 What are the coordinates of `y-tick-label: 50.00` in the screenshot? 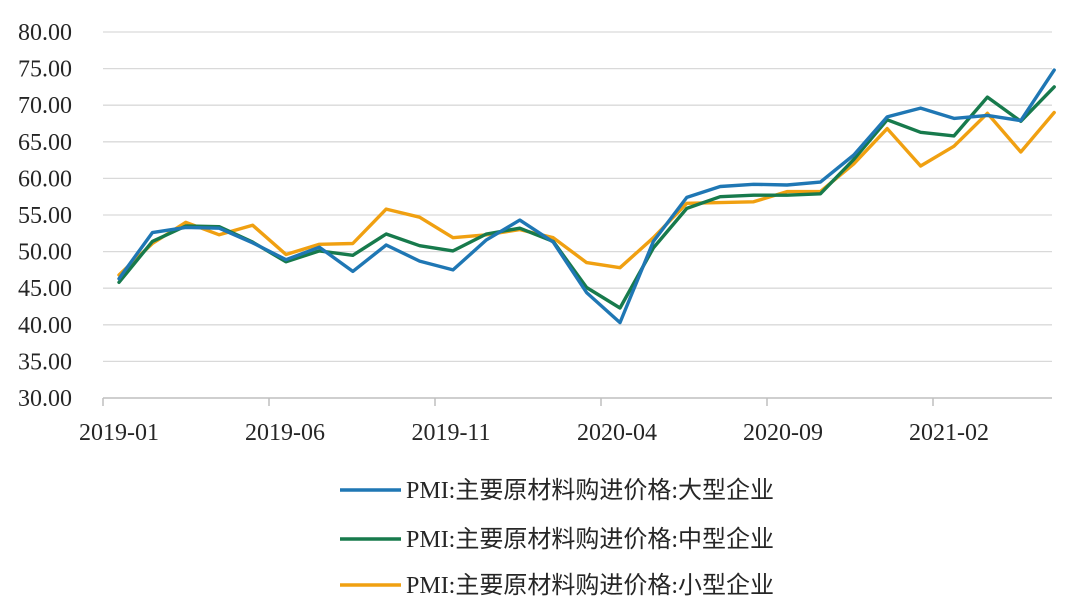 It's located at (45, 253).